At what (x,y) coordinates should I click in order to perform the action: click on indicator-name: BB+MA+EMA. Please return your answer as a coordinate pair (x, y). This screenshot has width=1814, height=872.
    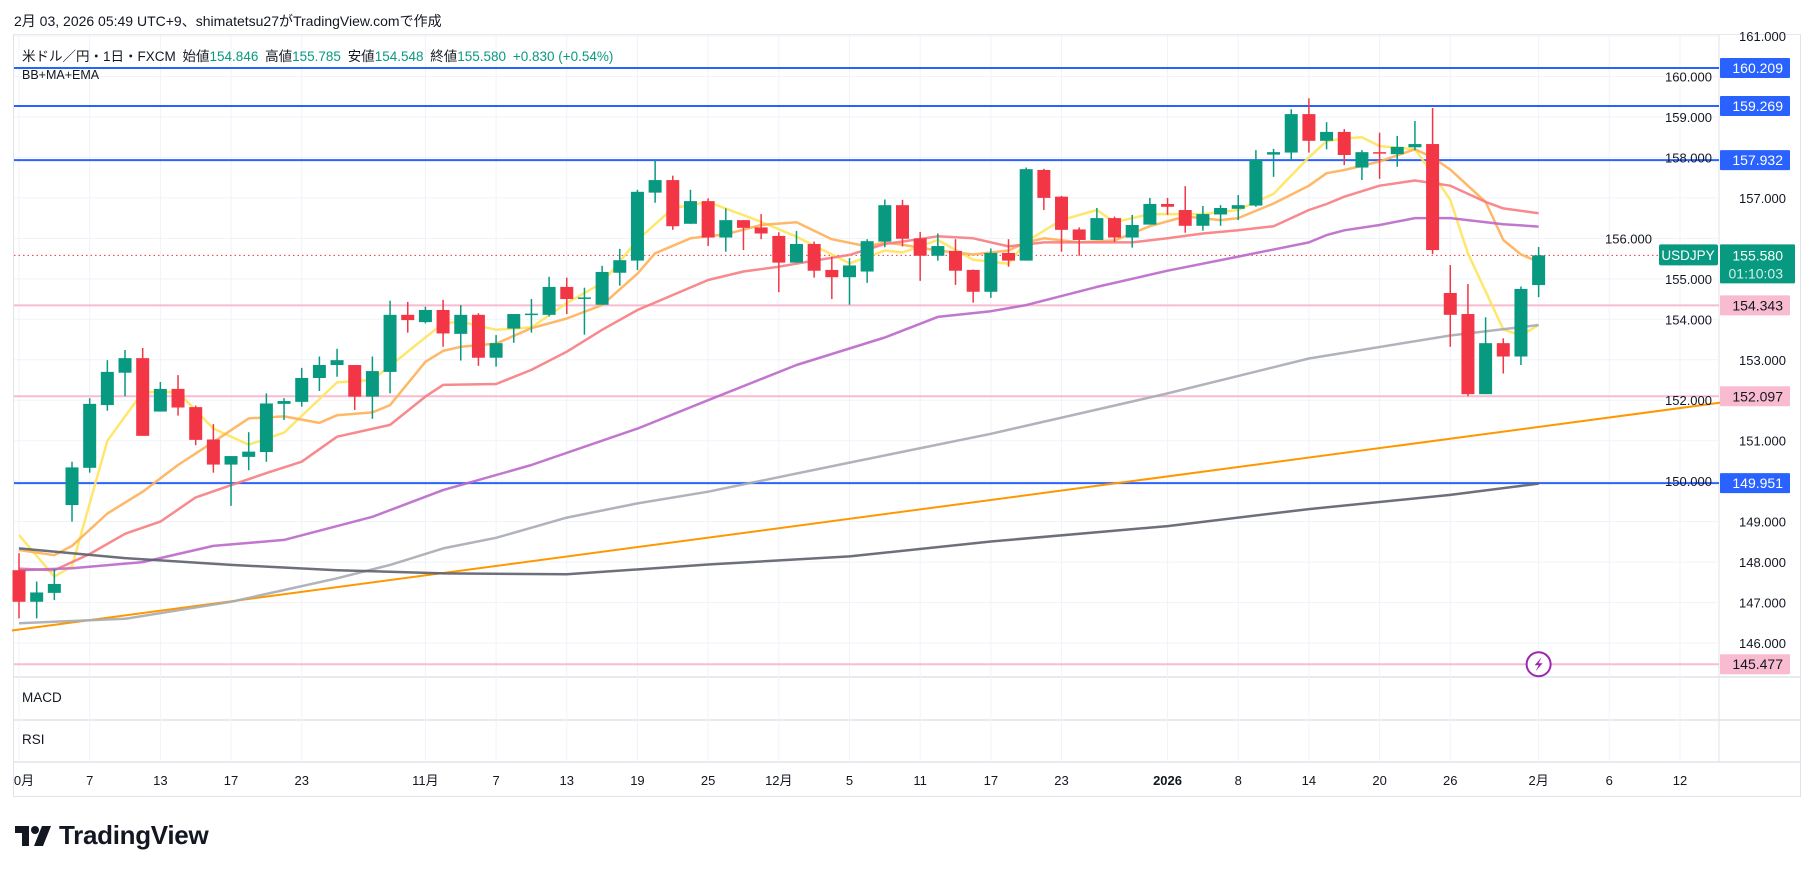
    Looking at the image, I should click on (61, 75).